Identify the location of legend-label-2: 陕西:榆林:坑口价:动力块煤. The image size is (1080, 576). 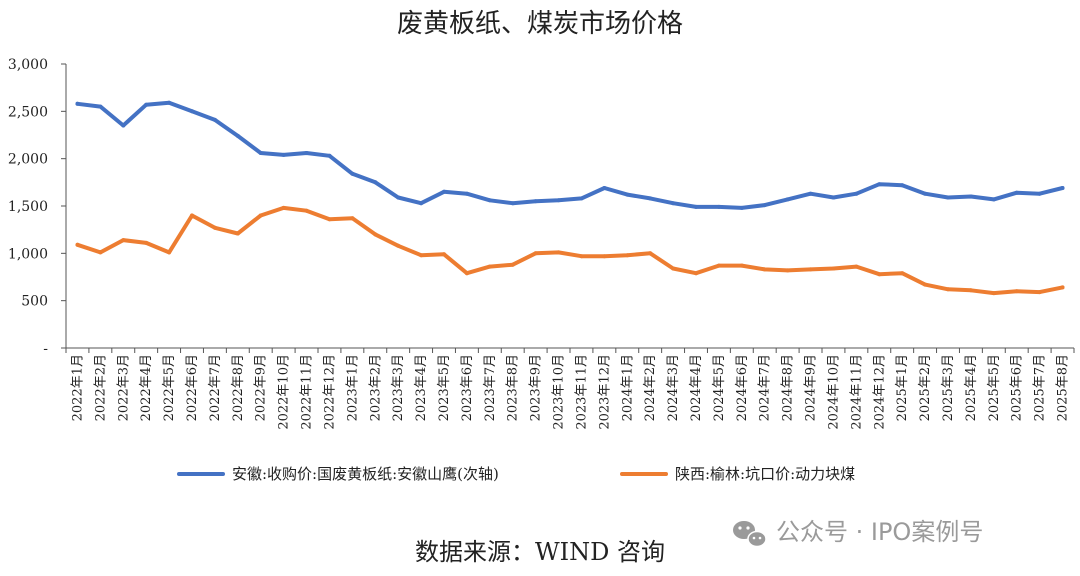
(765, 474).